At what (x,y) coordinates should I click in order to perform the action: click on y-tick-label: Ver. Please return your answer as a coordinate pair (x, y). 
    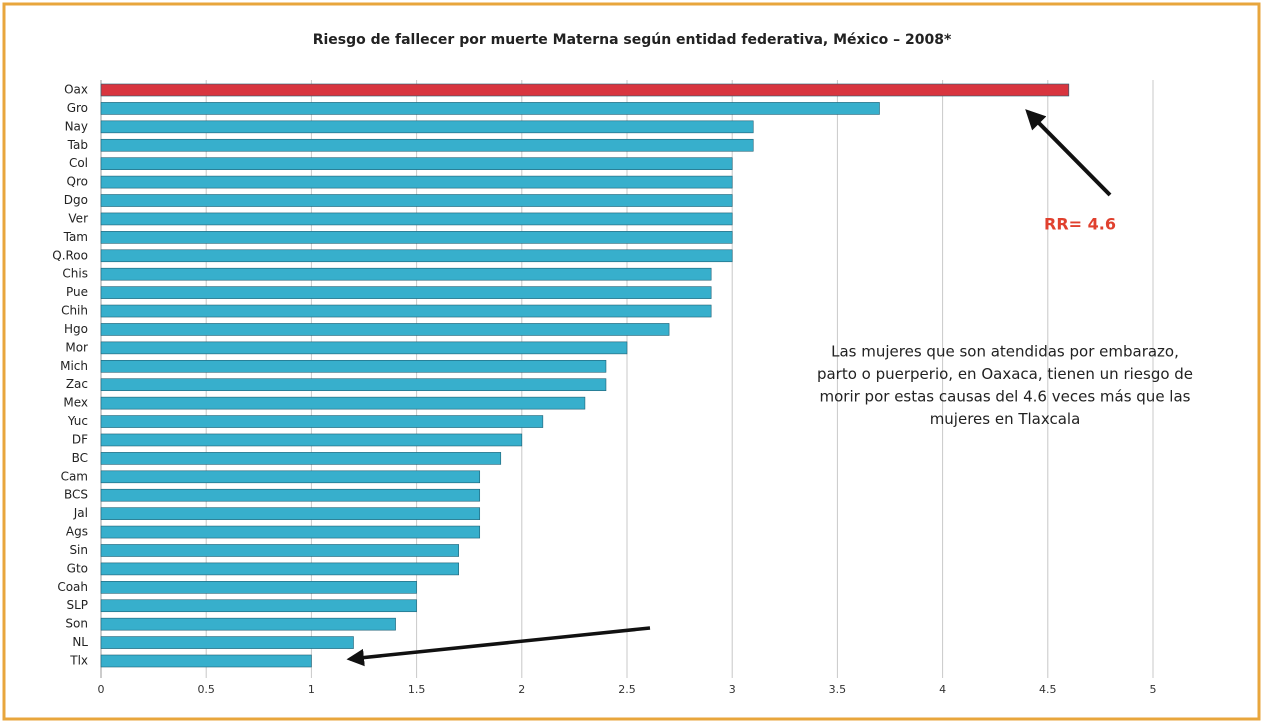
    Looking at the image, I should click on (78, 218).